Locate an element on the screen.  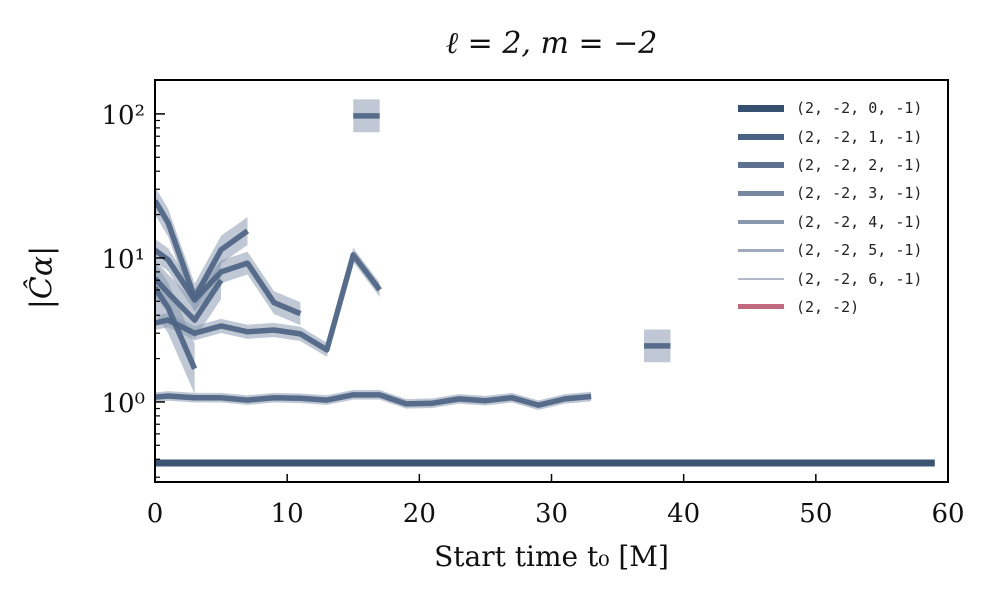
legend-label: (2, -2, 4, -1) is located at coordinates (859, 221).